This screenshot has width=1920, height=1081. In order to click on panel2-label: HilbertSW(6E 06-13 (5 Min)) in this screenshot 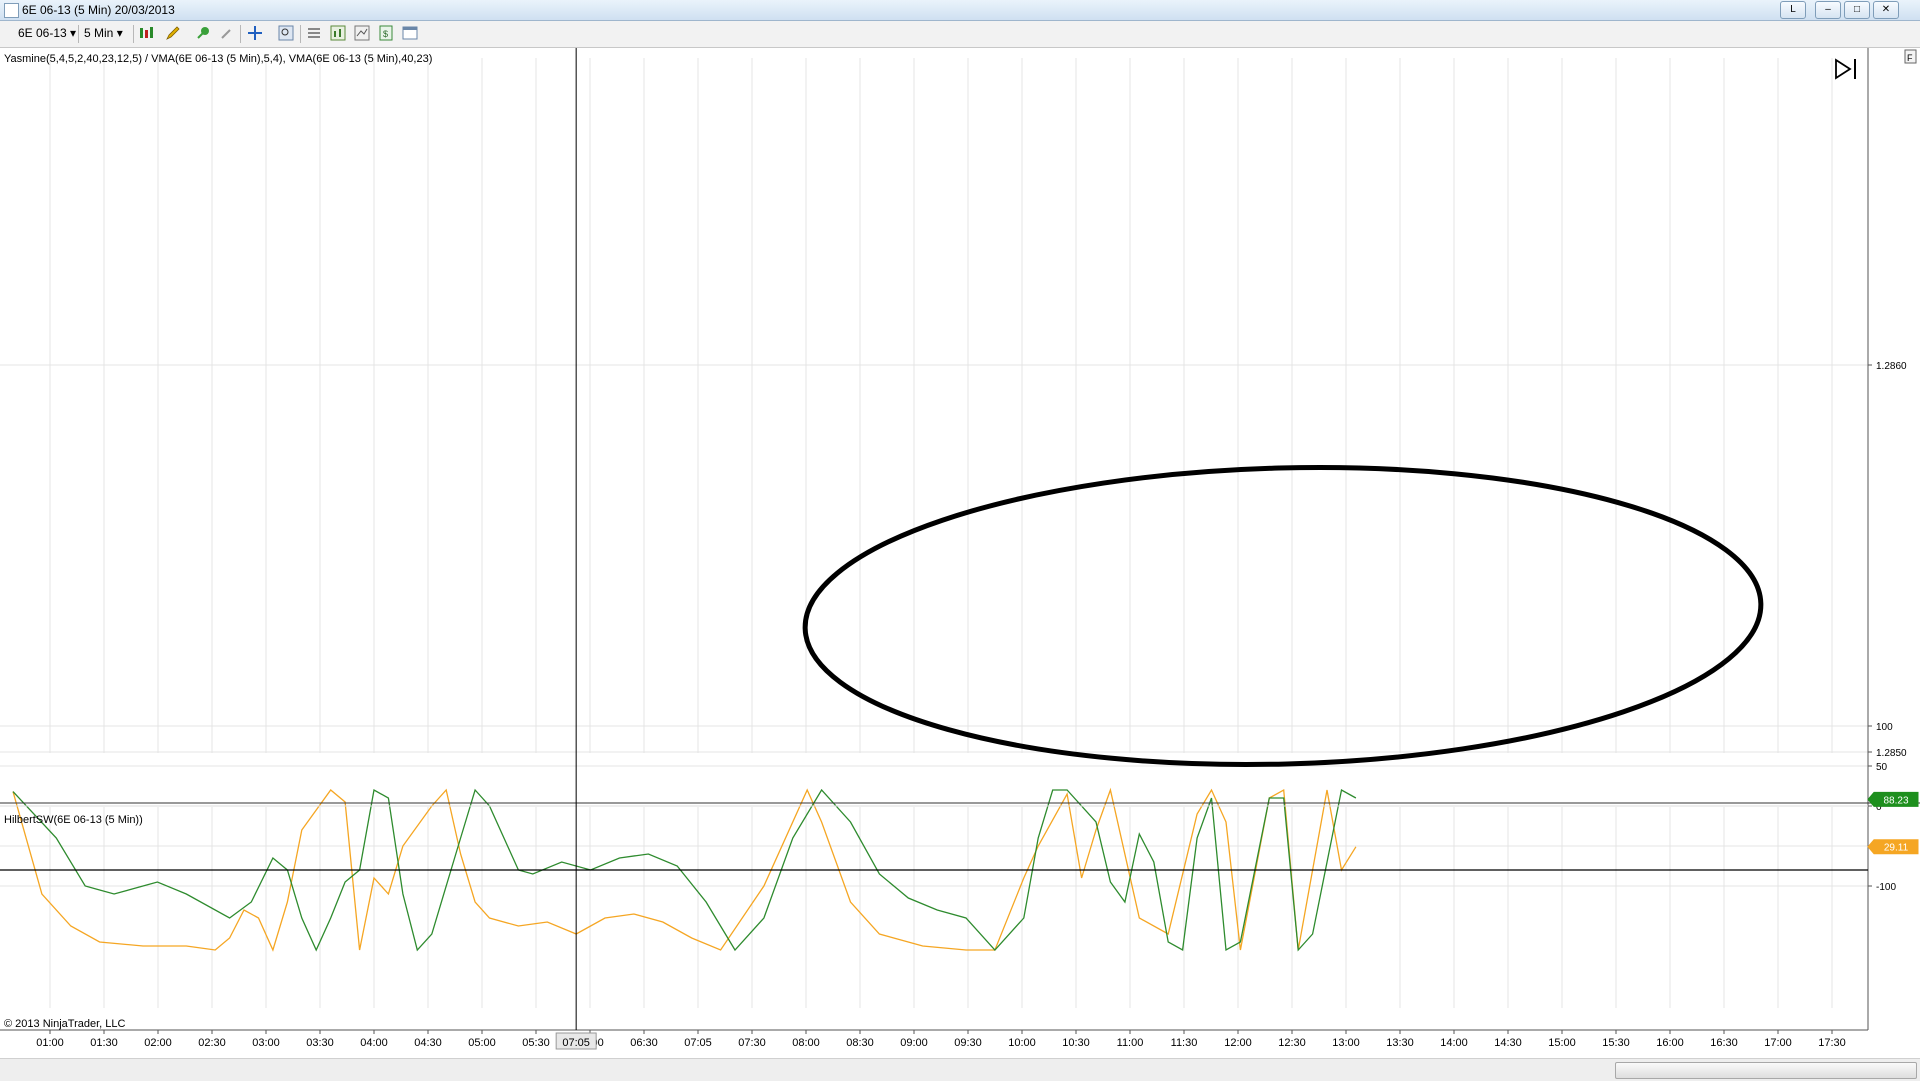, I will do `click(73, 820)`.